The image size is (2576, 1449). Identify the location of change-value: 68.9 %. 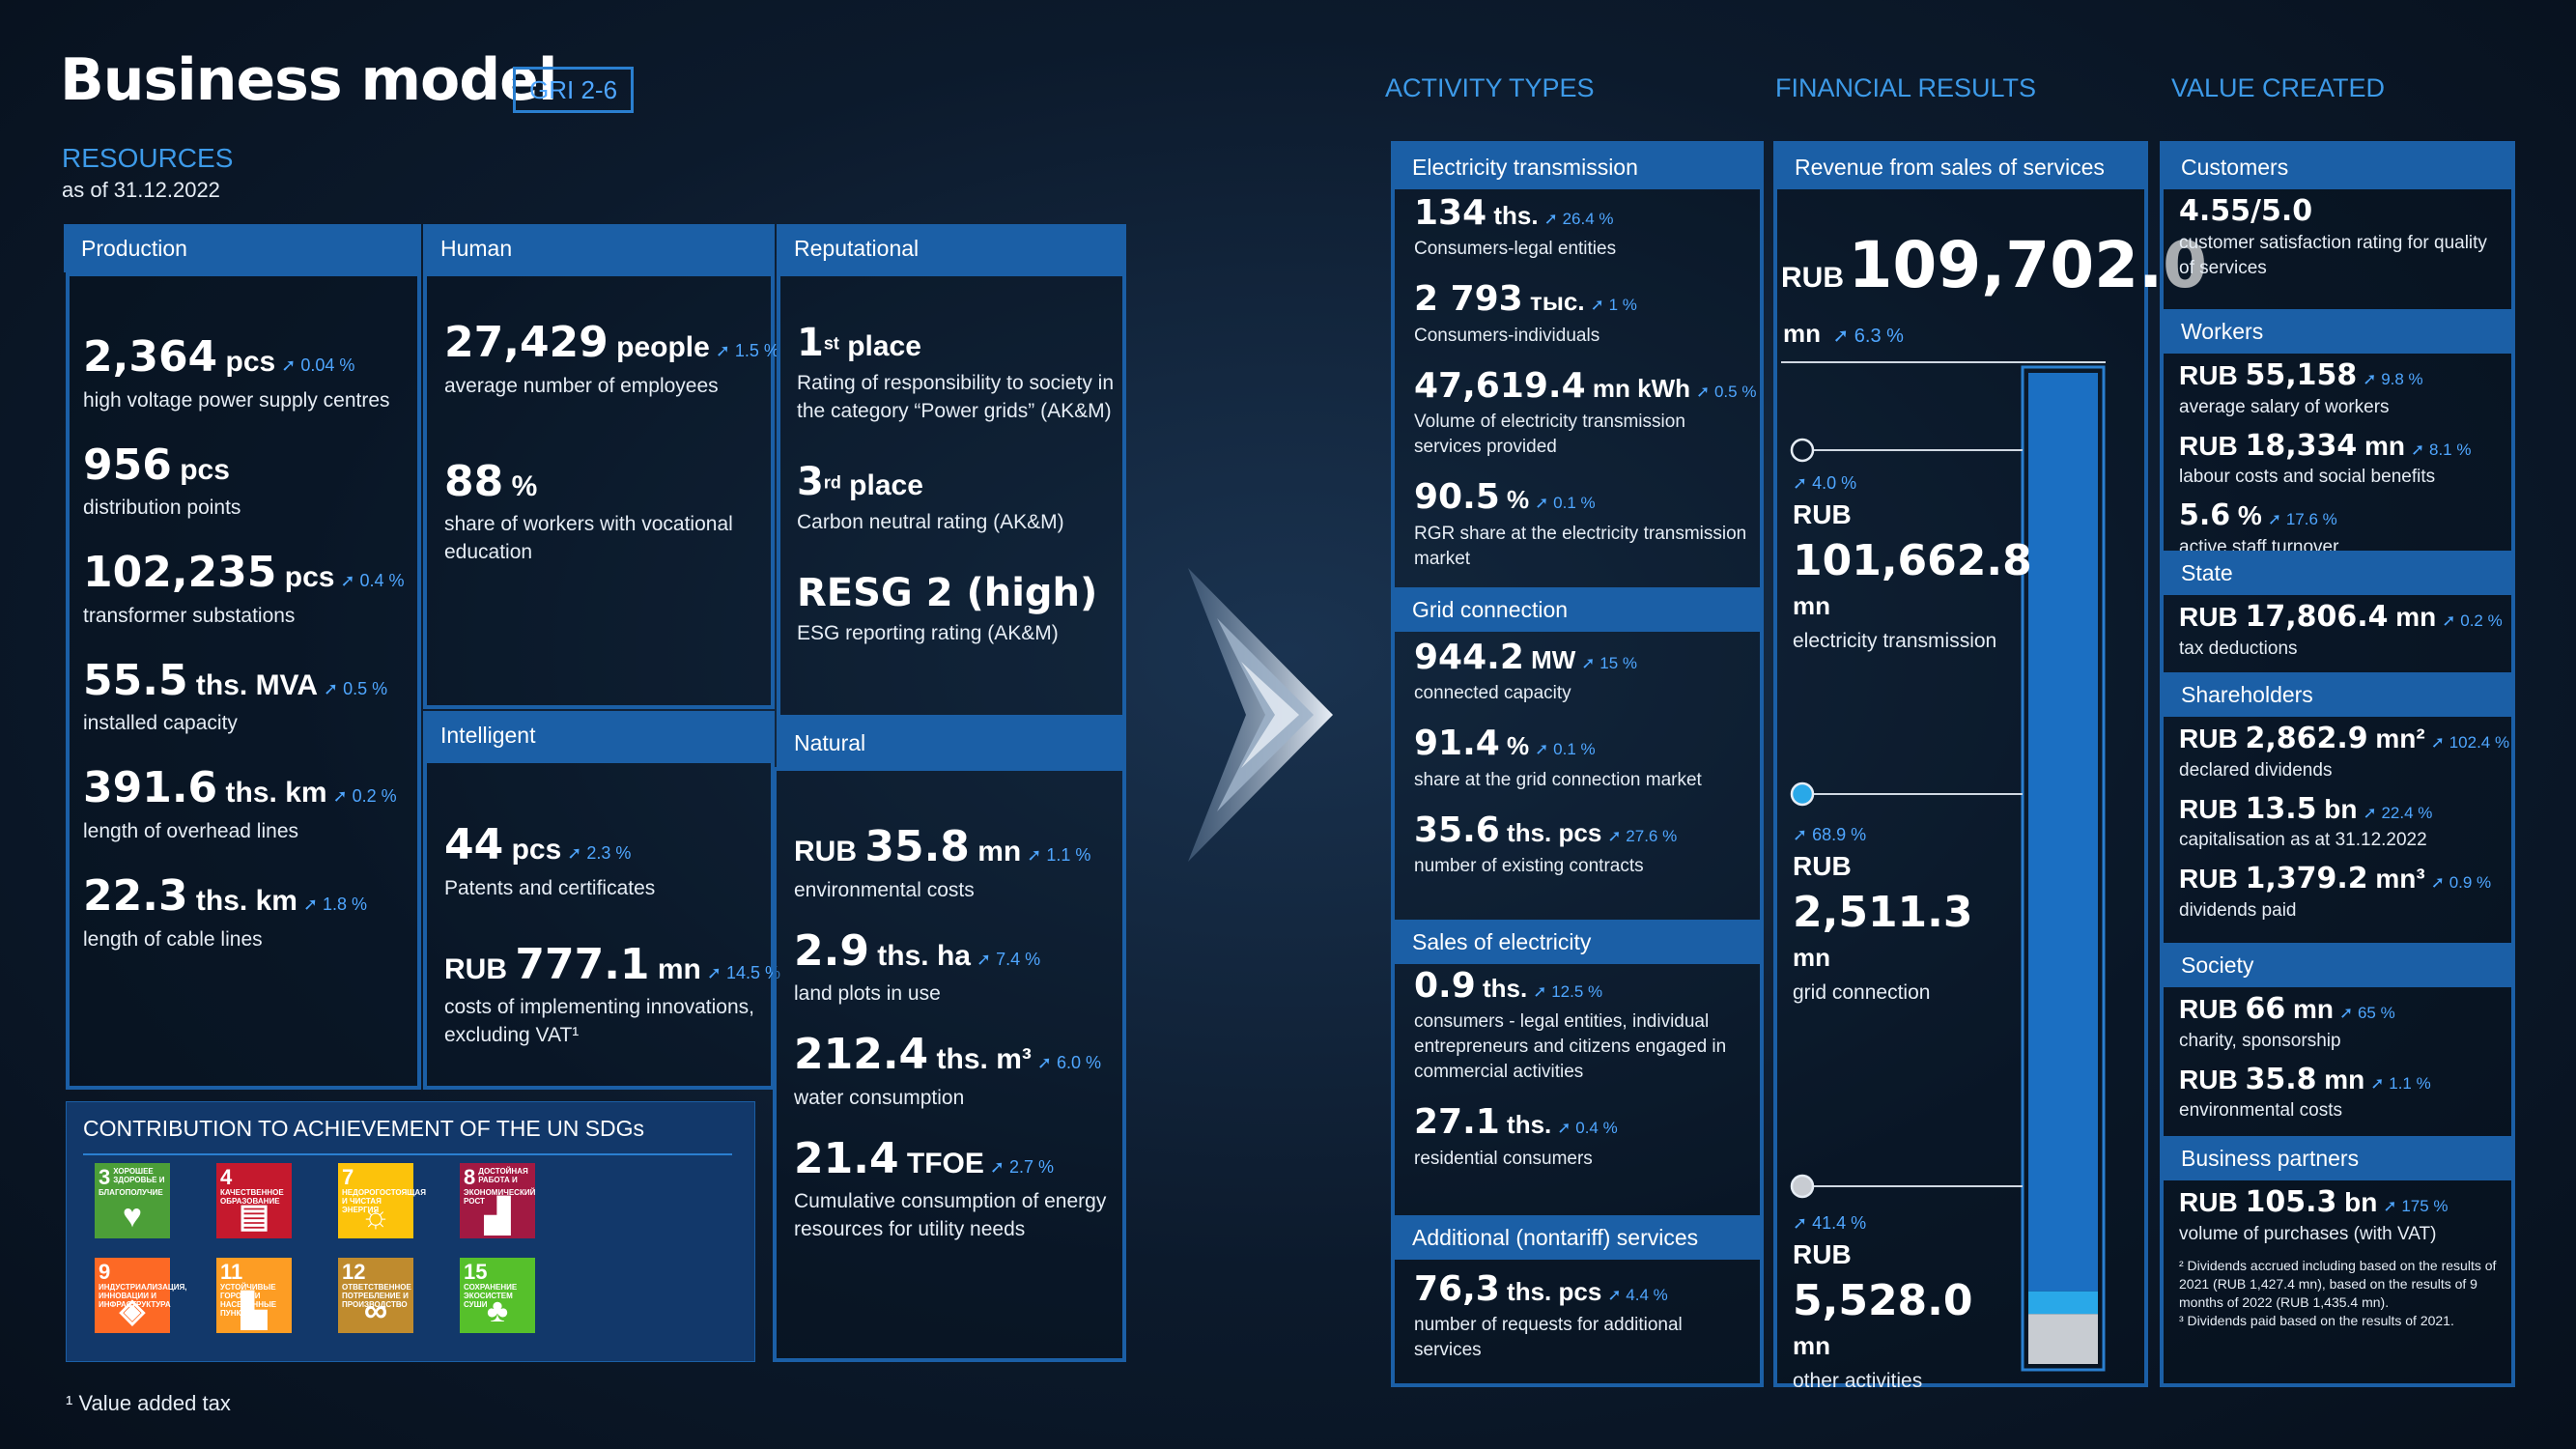
(1839, 834).